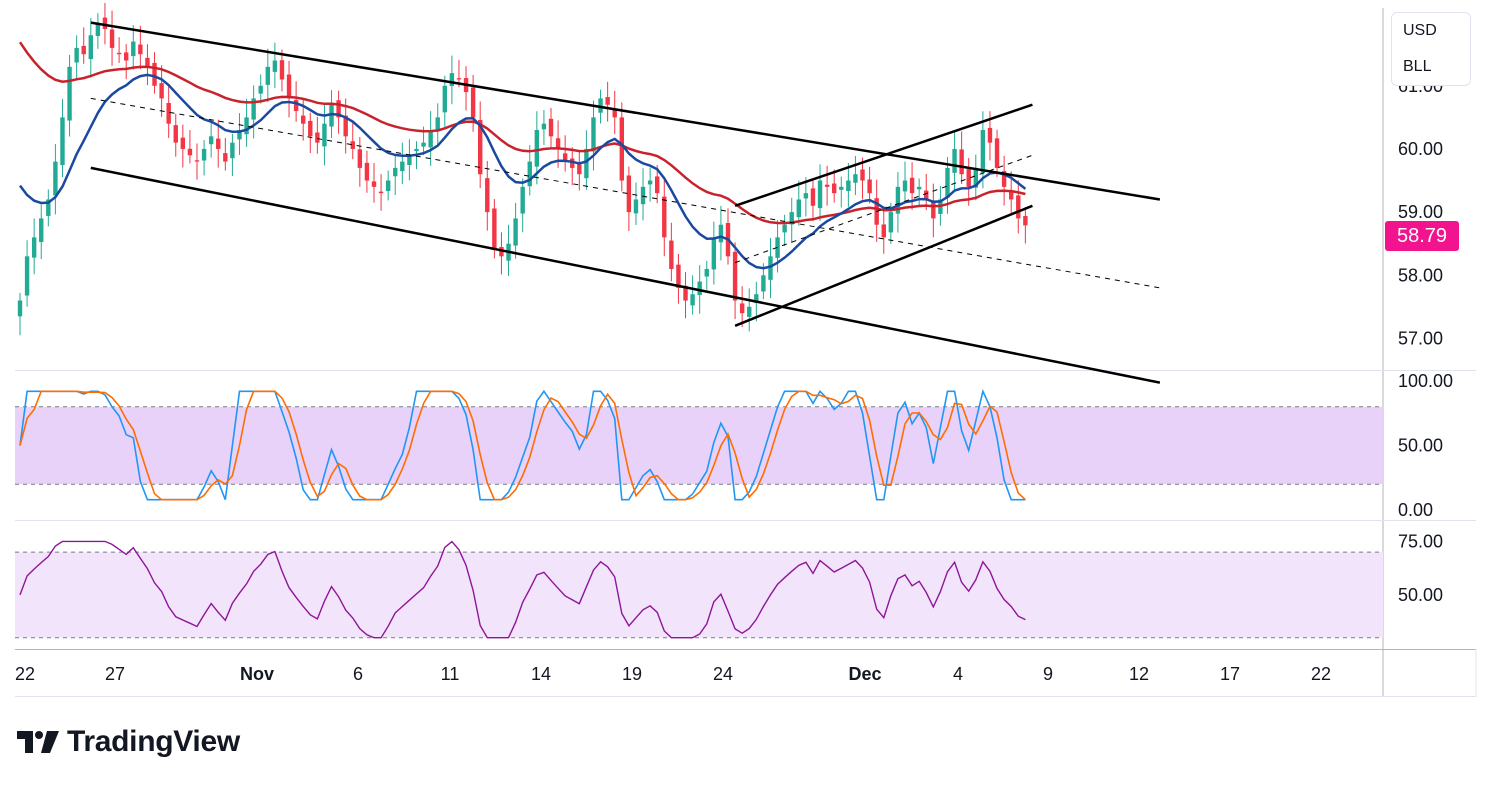  Describe the element at coordinates (1420, 149) in the screenshot. I see `price-tick-label: 60.00` at that location.